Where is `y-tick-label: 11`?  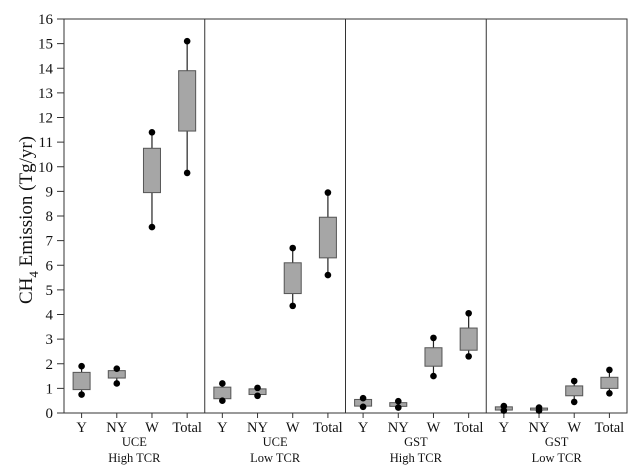 y-tick-label: 11 is located at coordinates (46, 143).